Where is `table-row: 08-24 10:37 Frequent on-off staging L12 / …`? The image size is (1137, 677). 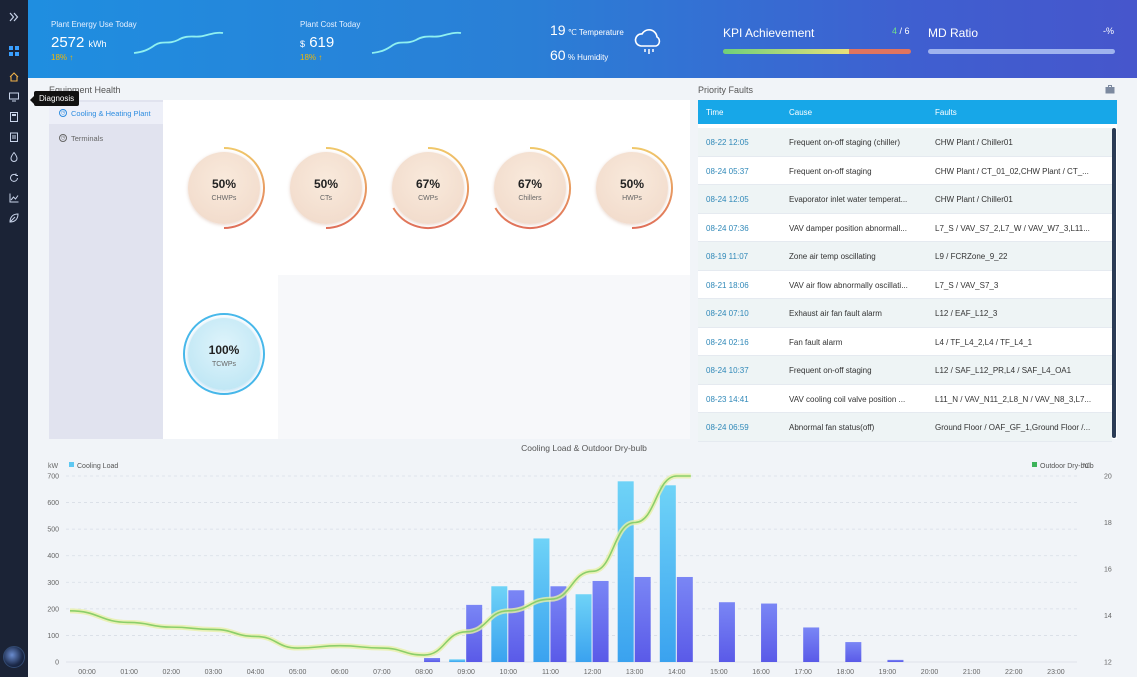 table-row: 08-24 10:37 Frequent on-off staging L12 / … is located at coordinates (905, 370).